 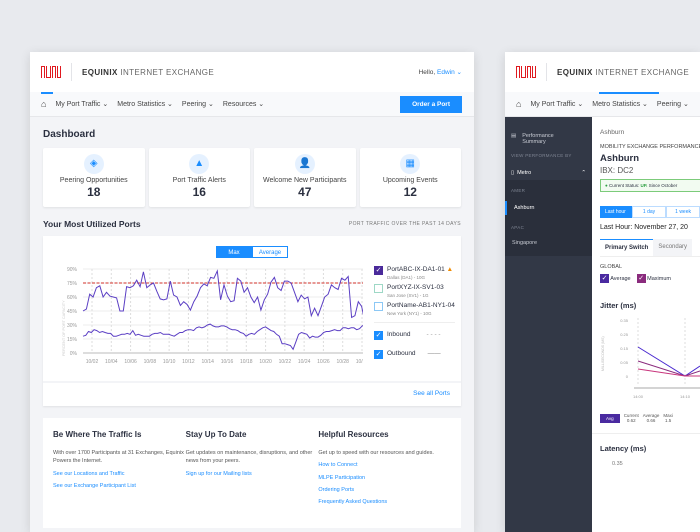 What do you see at coordinates (199, 164) in the screenshot?
I see `alert-icon: ▲` at bounding box center [199, 164].